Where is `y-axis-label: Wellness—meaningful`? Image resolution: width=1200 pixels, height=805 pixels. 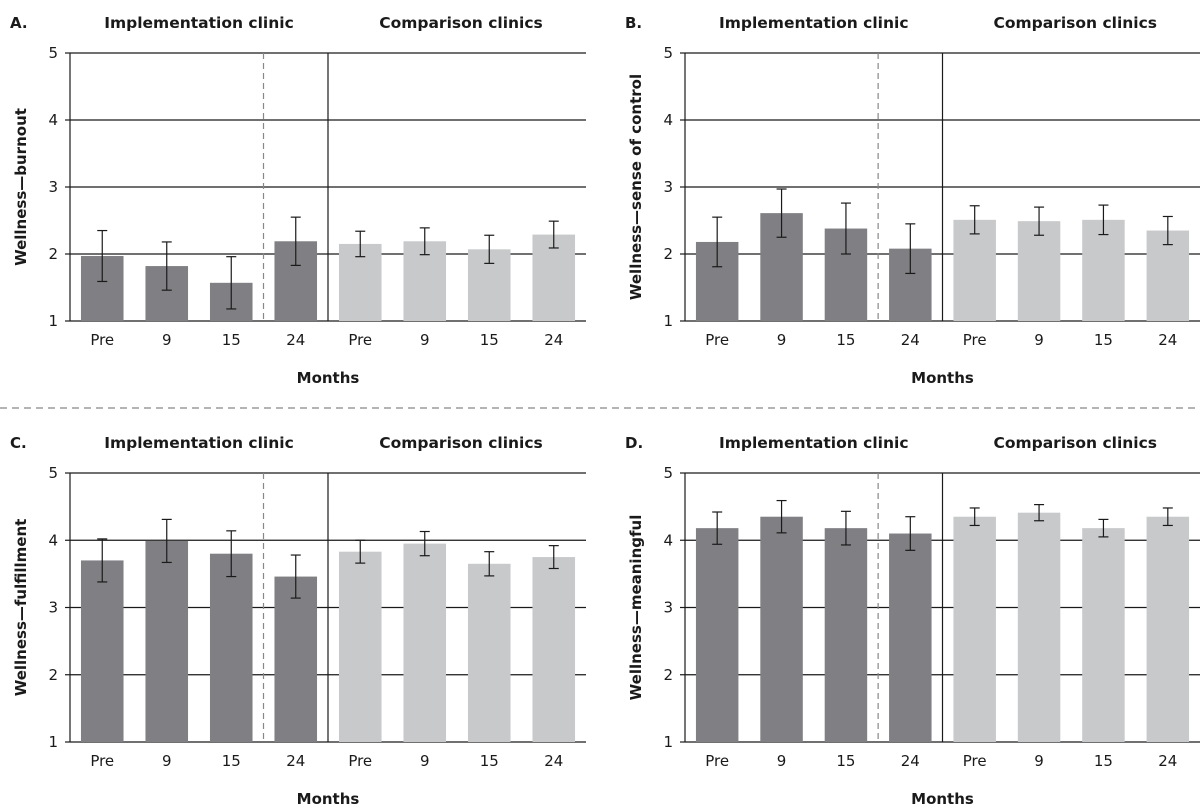 y-axis-label: Wellness—meaningful is located at coordinates (636, 608).